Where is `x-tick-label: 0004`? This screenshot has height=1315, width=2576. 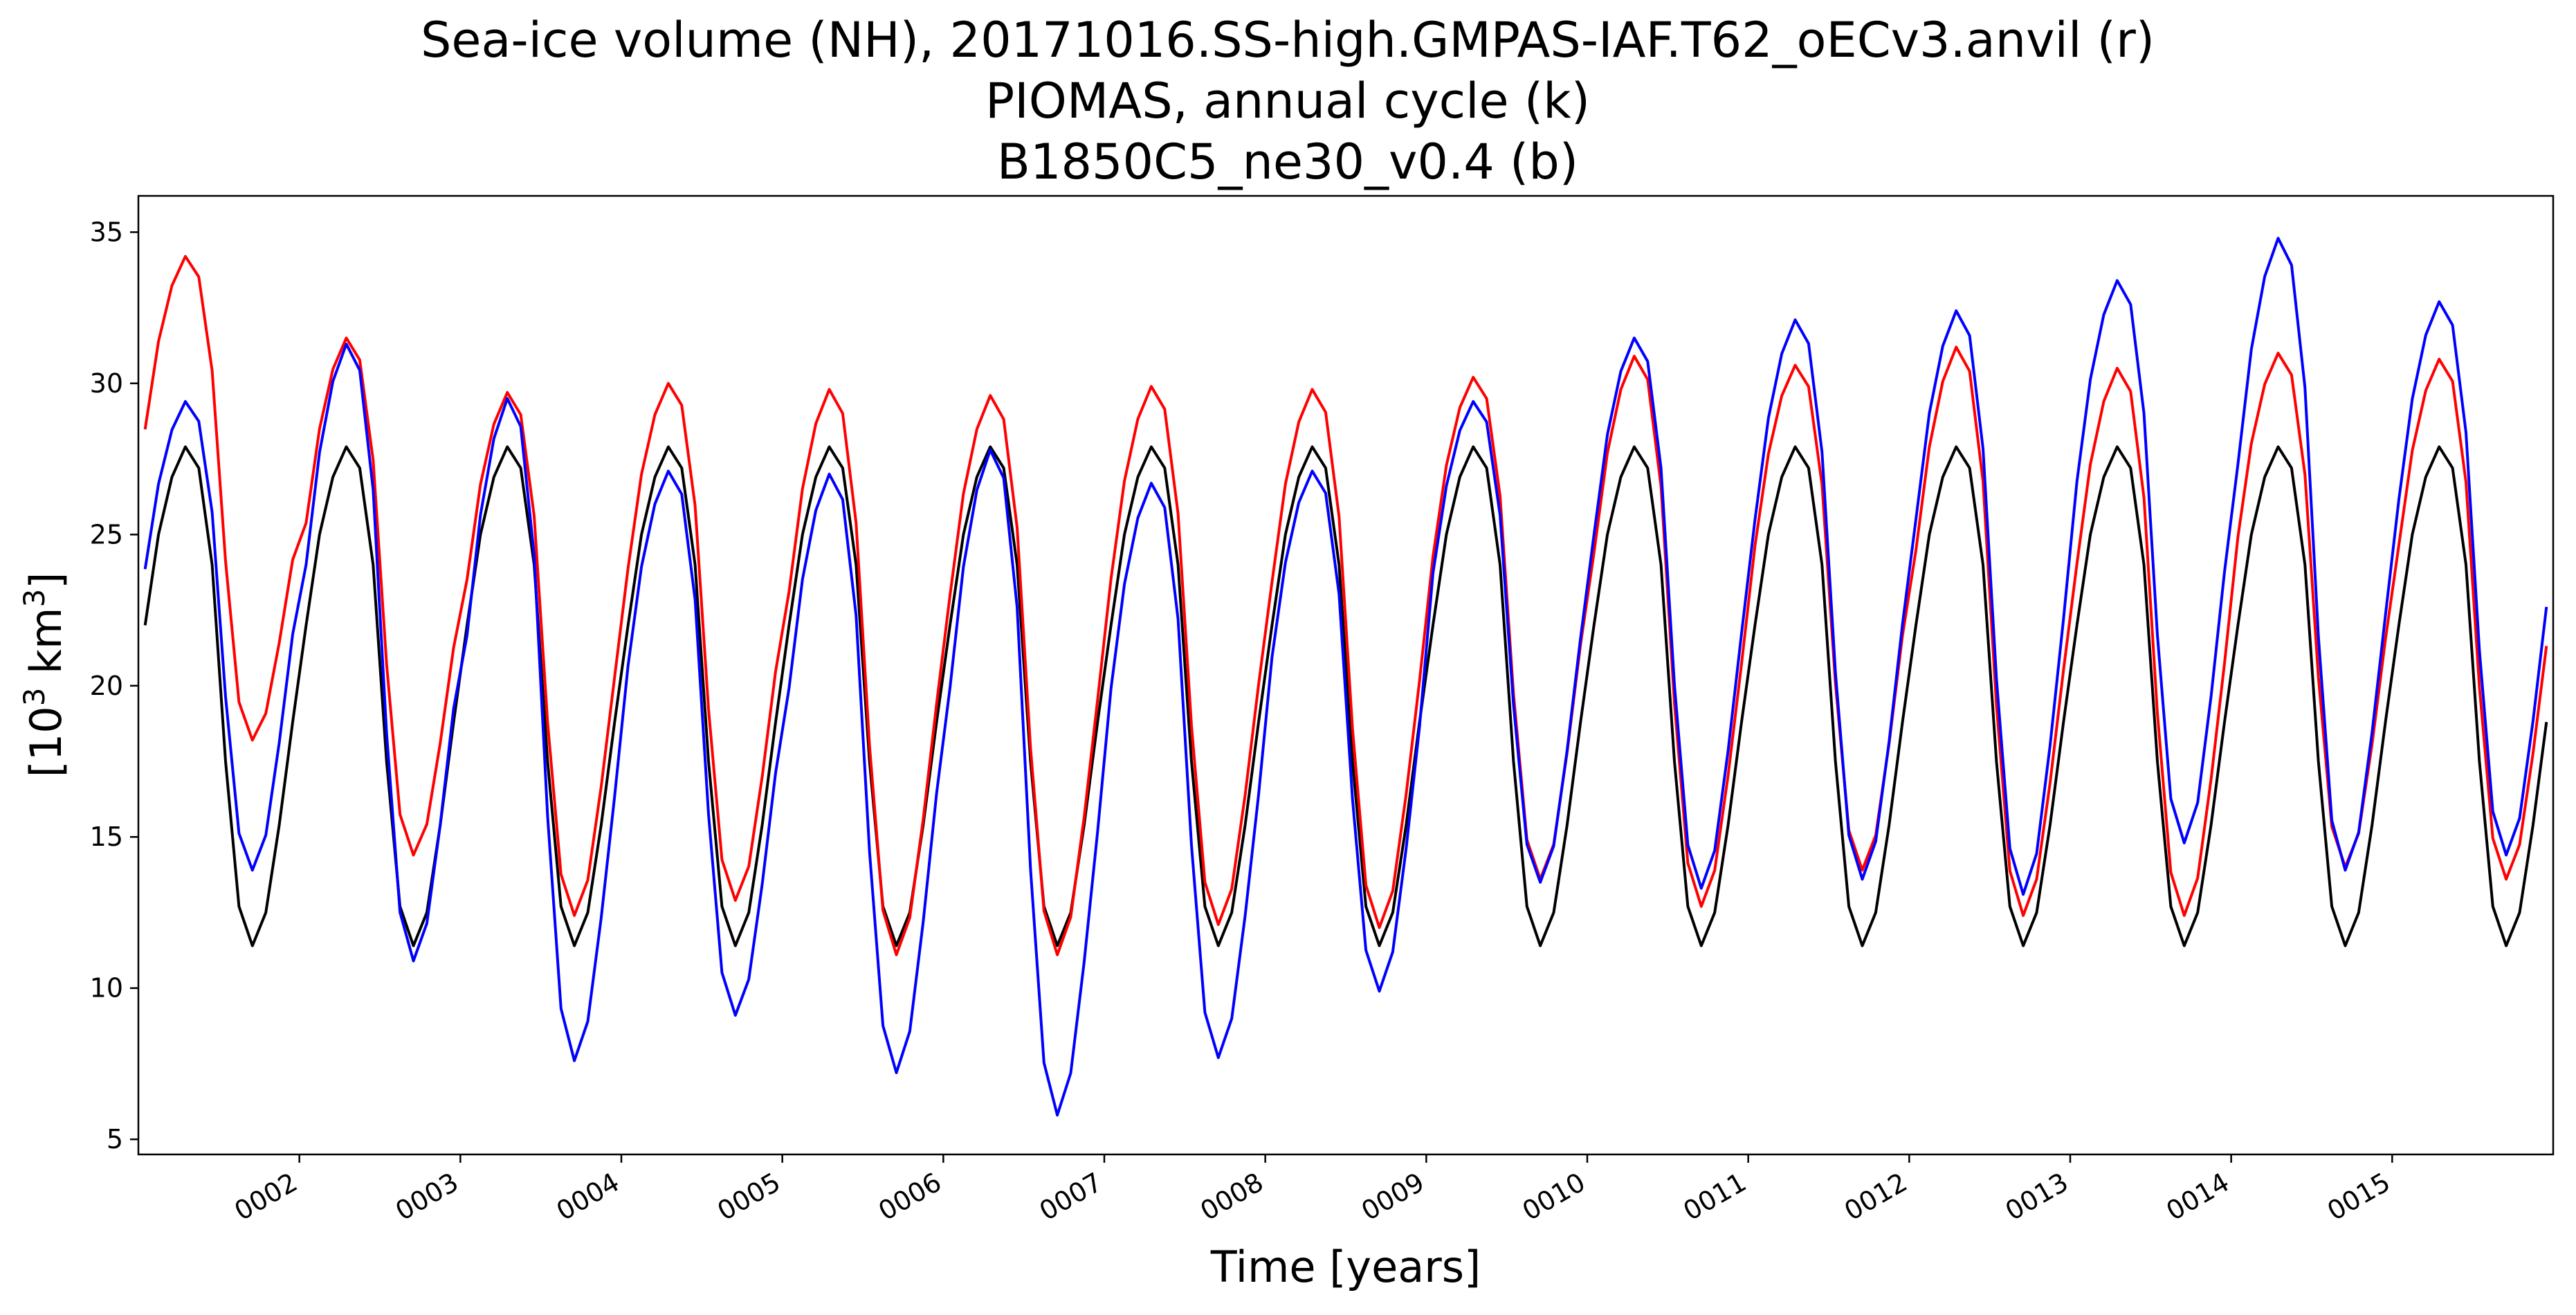 x-tick-label: 0004 is located at coordinates (588, 1196).